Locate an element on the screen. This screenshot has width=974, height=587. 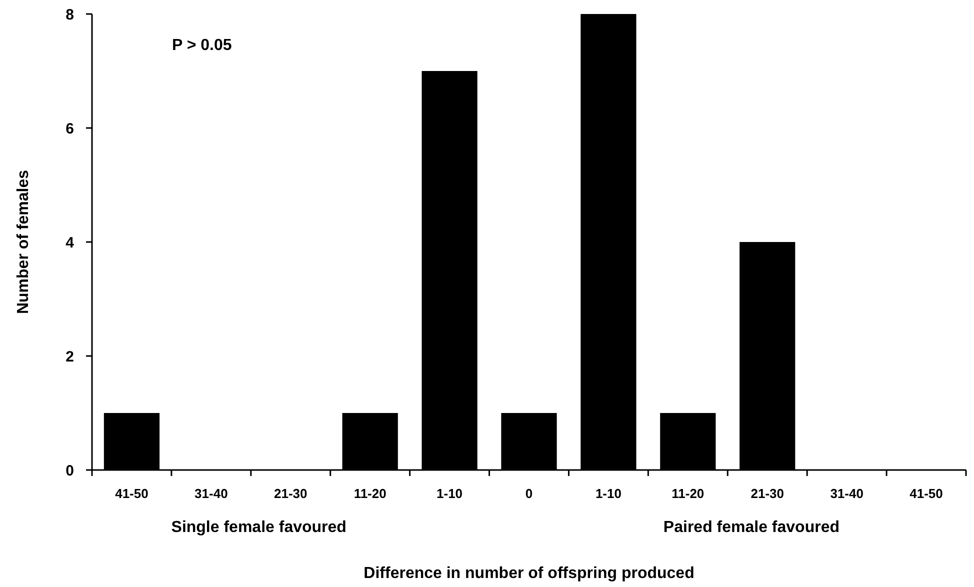
text: Single female favoured is located at coordinates (258, 527).